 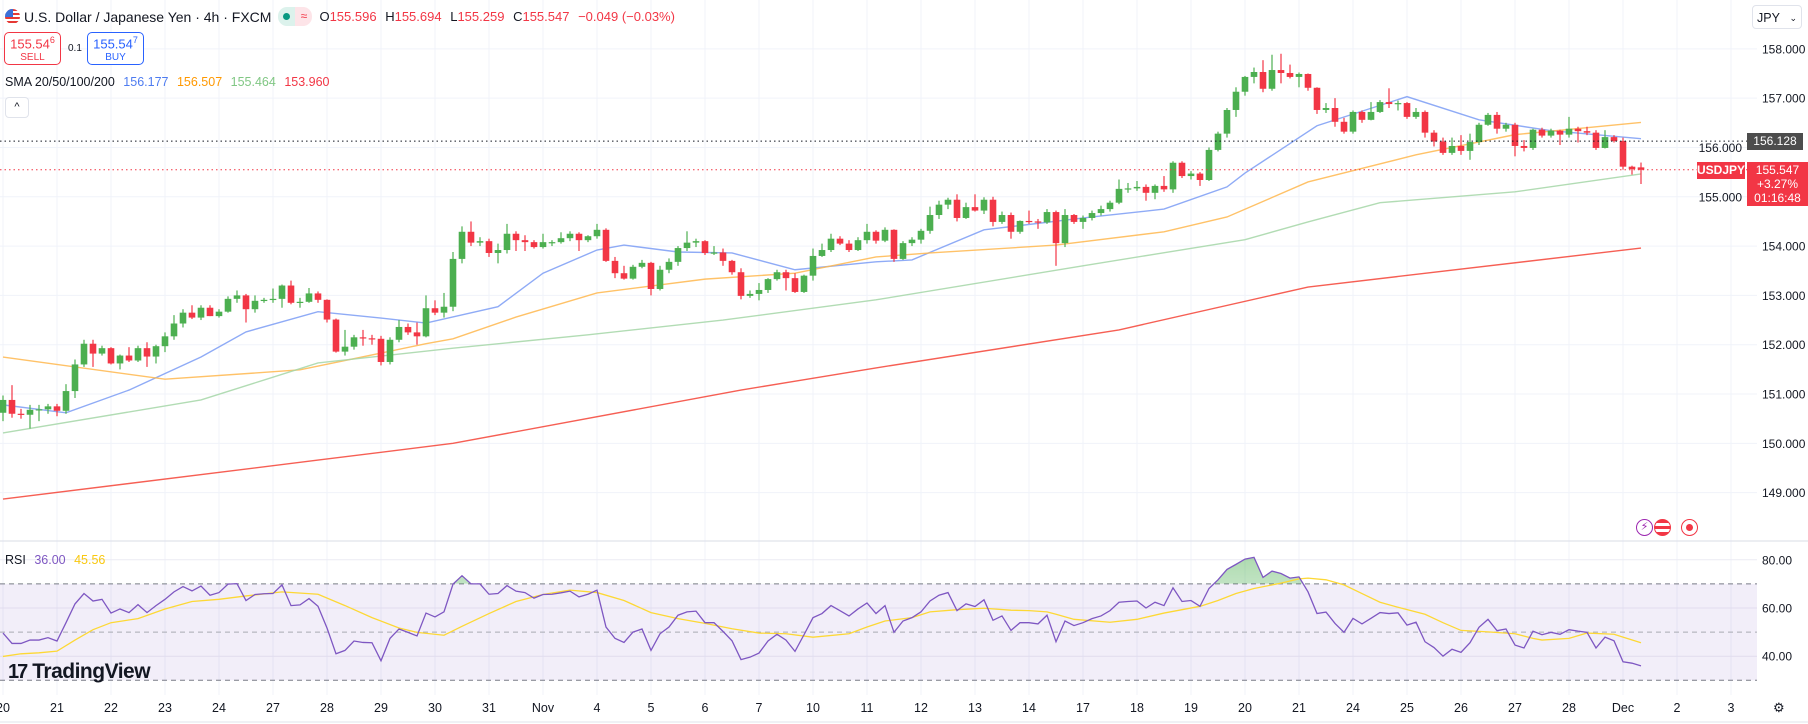 What do you see at coordinates (273, 708) in the screenshot?
I see `x-tick-label: 27` at bounding box center [273, 708].